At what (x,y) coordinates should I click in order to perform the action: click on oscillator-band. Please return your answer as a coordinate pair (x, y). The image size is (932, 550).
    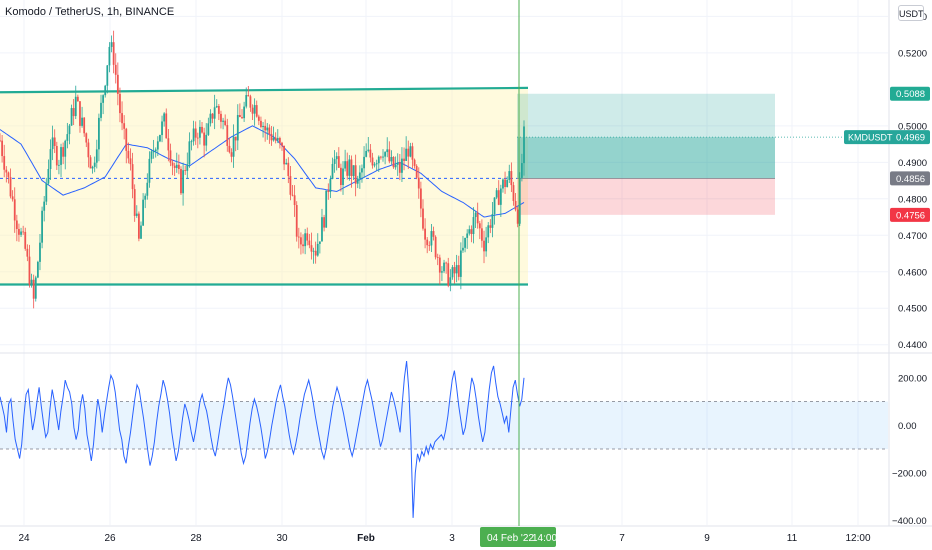
    Looking at the image, I should click on (444, 425).